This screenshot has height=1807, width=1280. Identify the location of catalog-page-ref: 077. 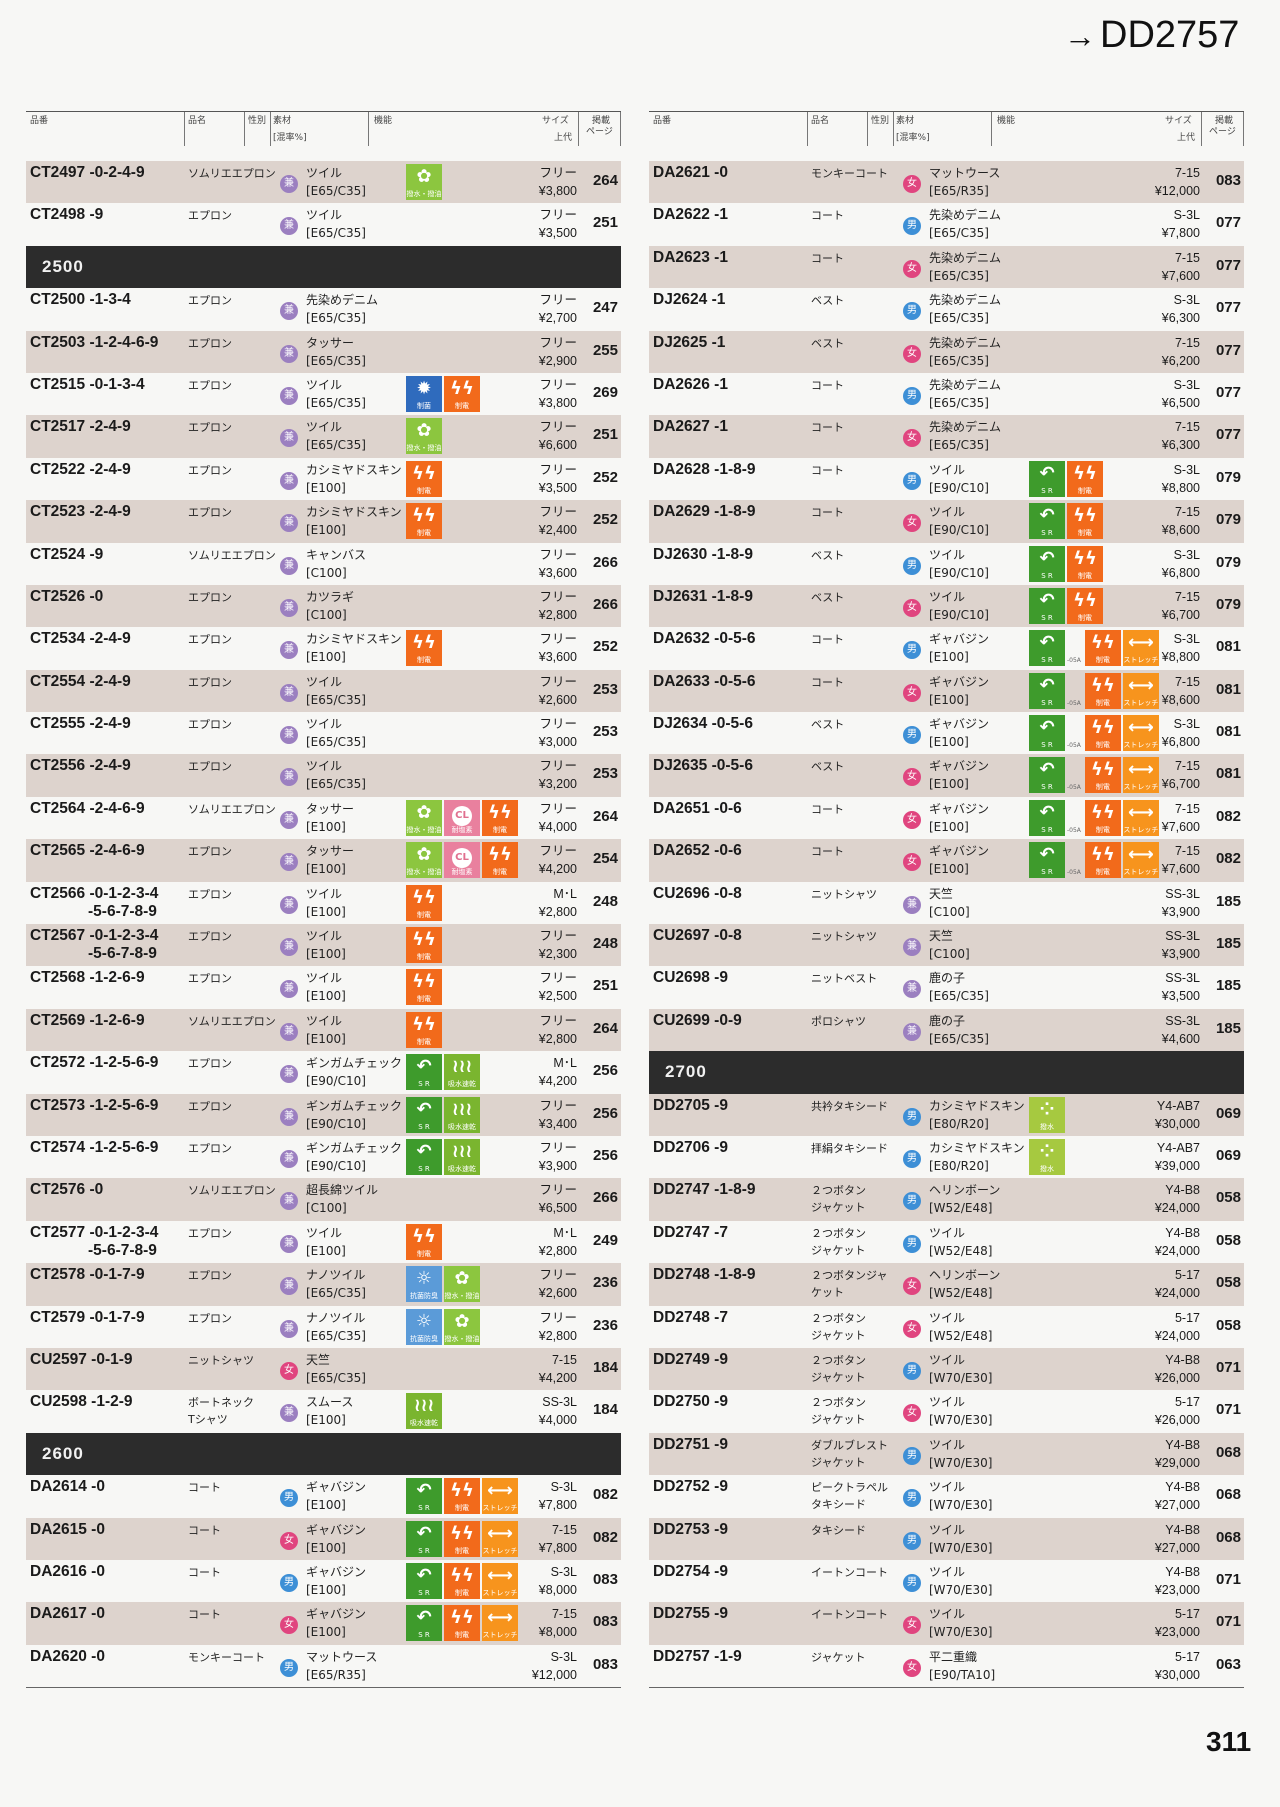
(1228, 392).